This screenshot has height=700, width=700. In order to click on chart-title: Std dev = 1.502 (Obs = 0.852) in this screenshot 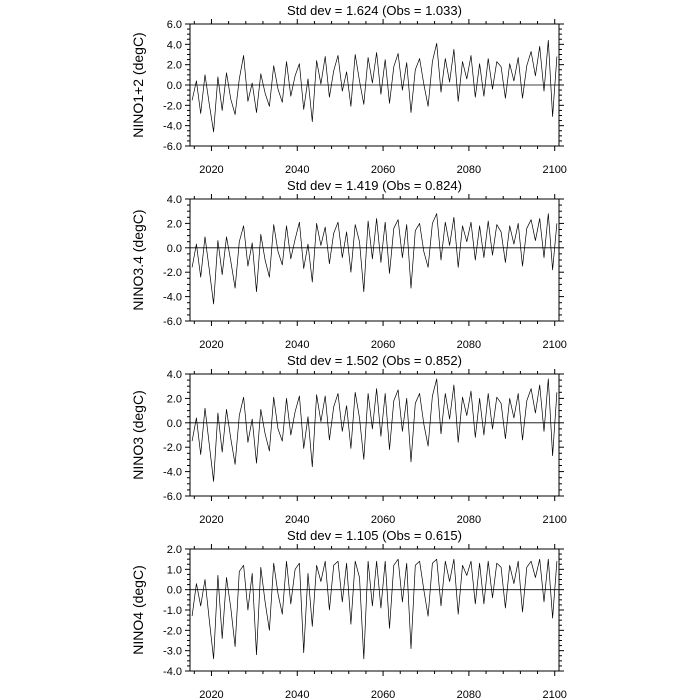, I will do `click(374, 360)`.